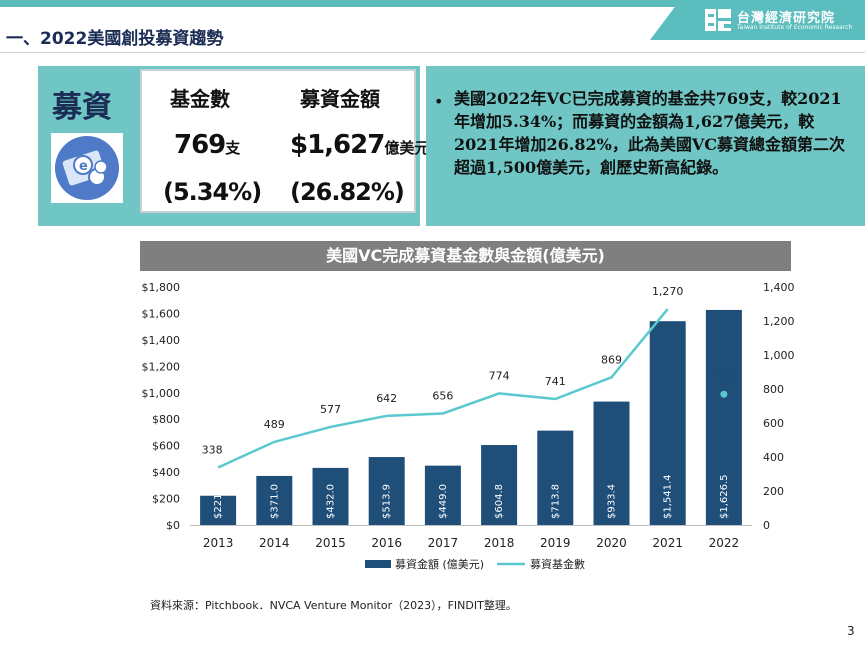 The image size is (865, 649). Describe the element at coordinates (667, 543) in the screenshot. I see `x-tick-label: 2021` at that location.